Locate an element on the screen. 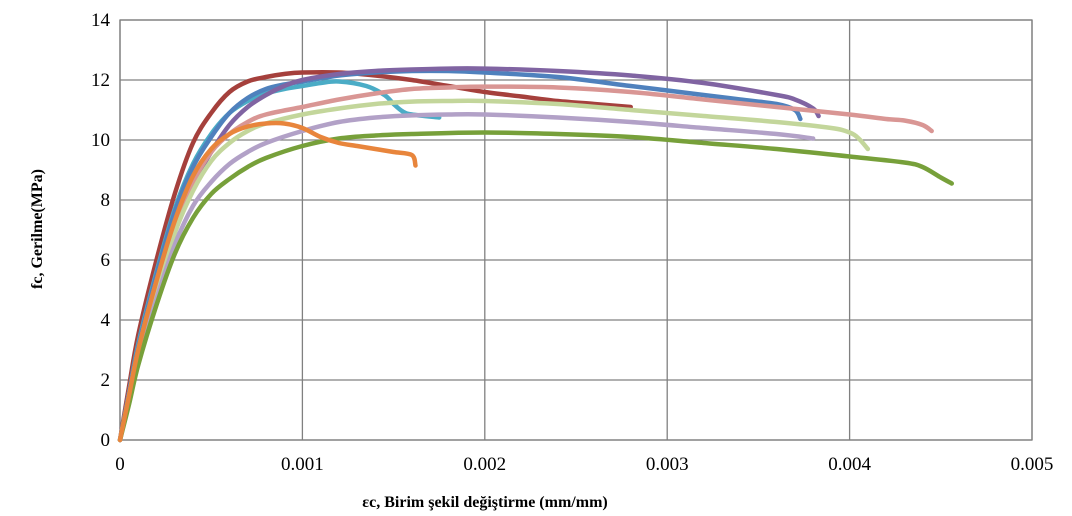  y-tick-label: 8 is located at coordinates (106, 200).